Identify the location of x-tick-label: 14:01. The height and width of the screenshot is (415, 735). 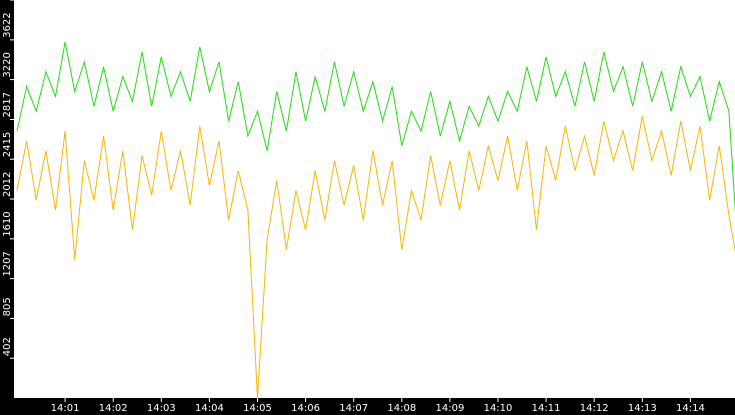
(65, 408).